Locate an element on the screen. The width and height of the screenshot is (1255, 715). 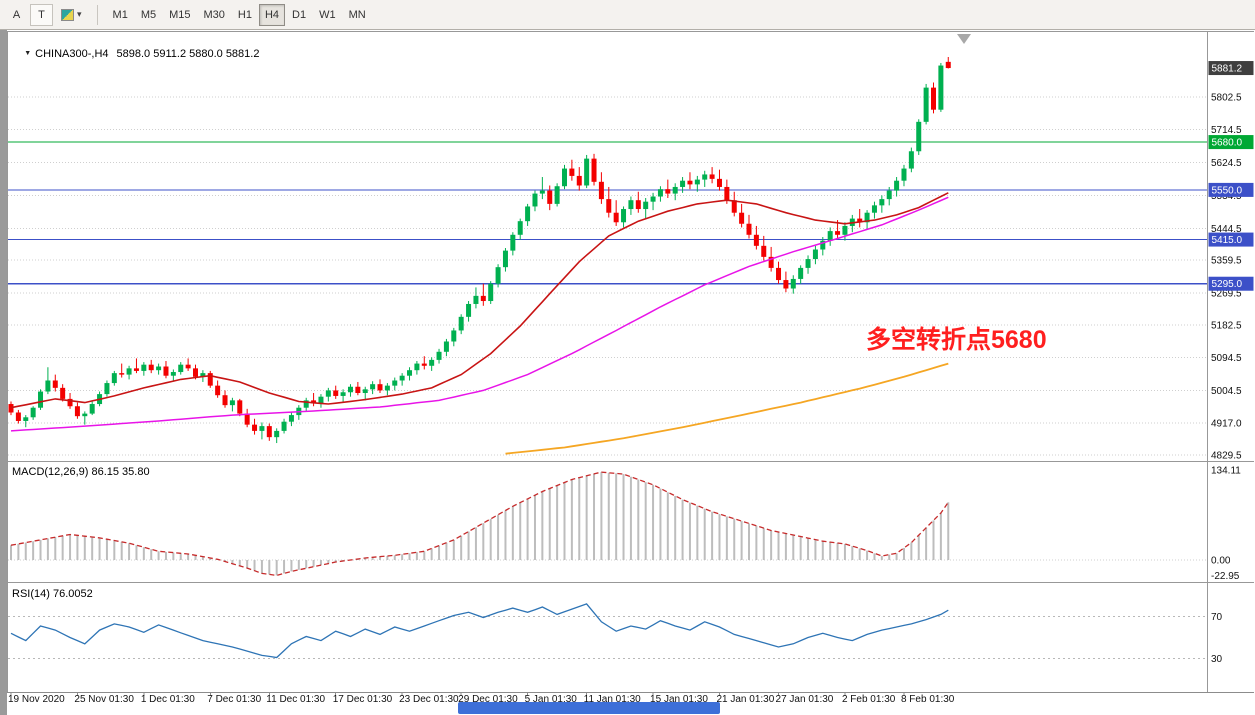
timeframe-button-h1: H1 is located at coordinates (245, 15).